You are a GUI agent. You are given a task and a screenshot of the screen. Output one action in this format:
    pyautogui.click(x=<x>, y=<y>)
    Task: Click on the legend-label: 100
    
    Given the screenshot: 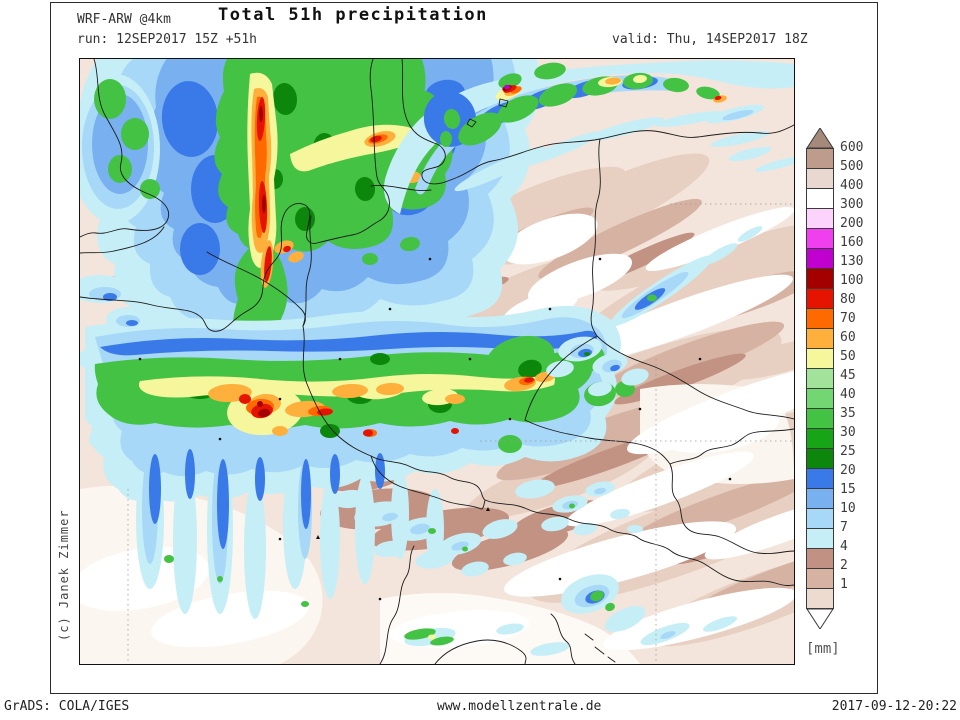 What is the action you would take?
    pyautogui.click(x=852, y=280)
    